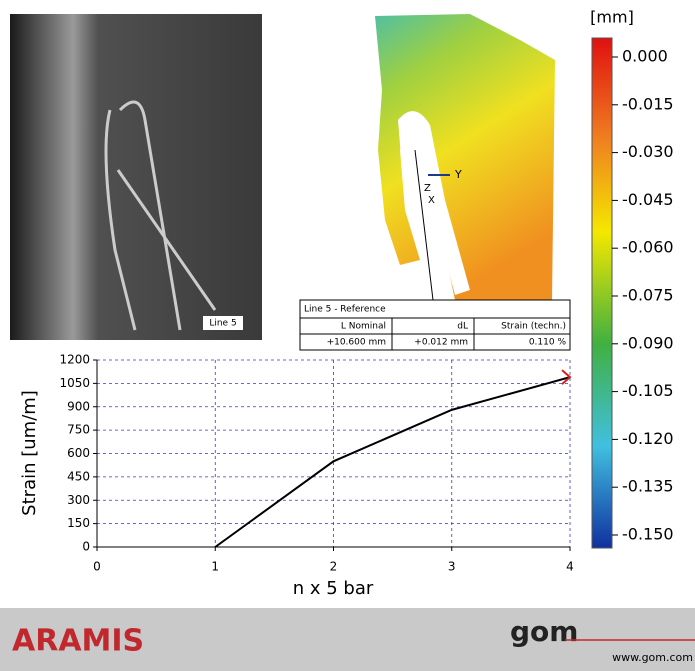 This screenshot has width=695, height=671. What do you see at coordinates (648, 151) in the screenshot?
I see `colorbar-tick-label: -0.030` at bounding box center [648, 151].